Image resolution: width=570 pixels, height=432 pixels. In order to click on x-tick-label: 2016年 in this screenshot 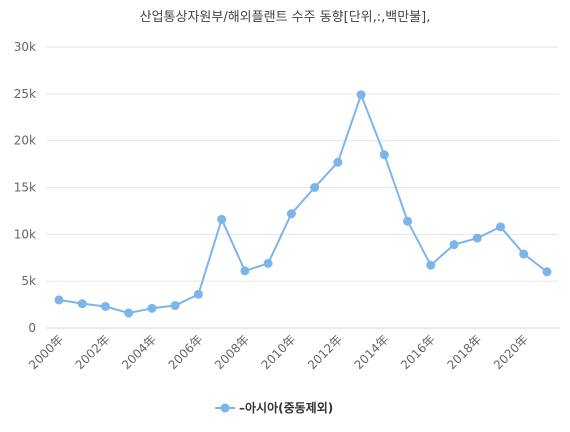, I will do `click(418, 352)`.